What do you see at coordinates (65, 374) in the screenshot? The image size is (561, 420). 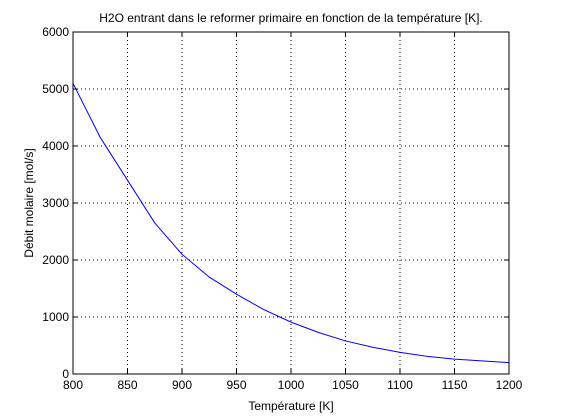 I see `y-tick-label: 0` at bounding box center [65, 374].